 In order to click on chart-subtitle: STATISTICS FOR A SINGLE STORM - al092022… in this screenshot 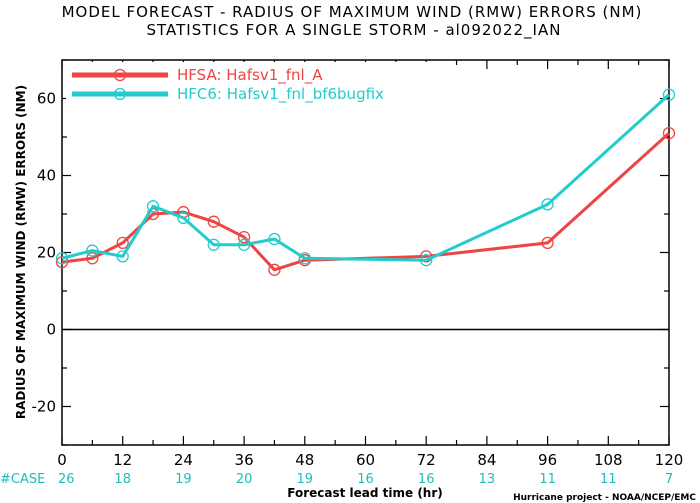, I will do `click(354, 30)`.